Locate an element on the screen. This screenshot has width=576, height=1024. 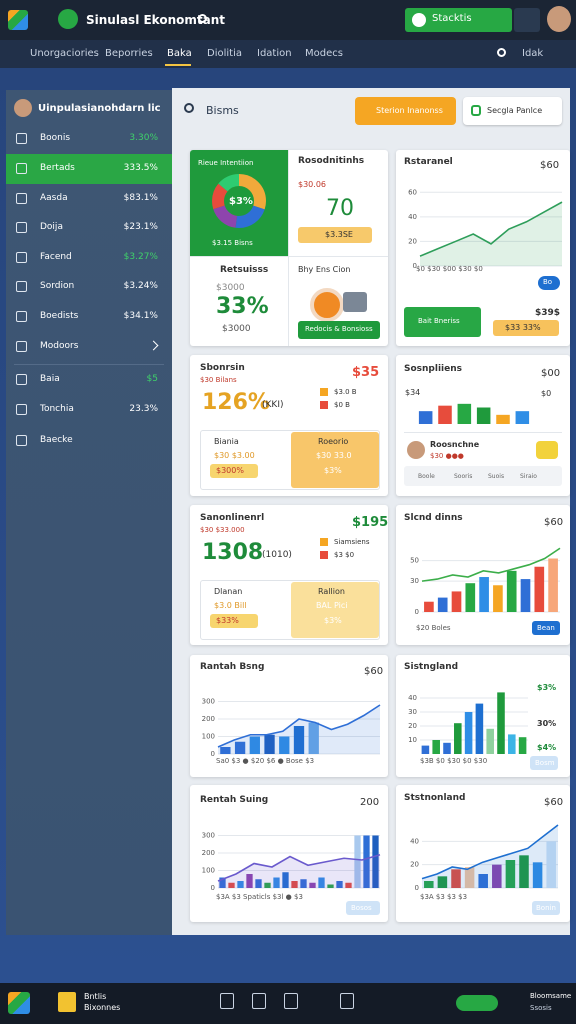
card-badge-label: Bo is located at coordinates (548, 282).